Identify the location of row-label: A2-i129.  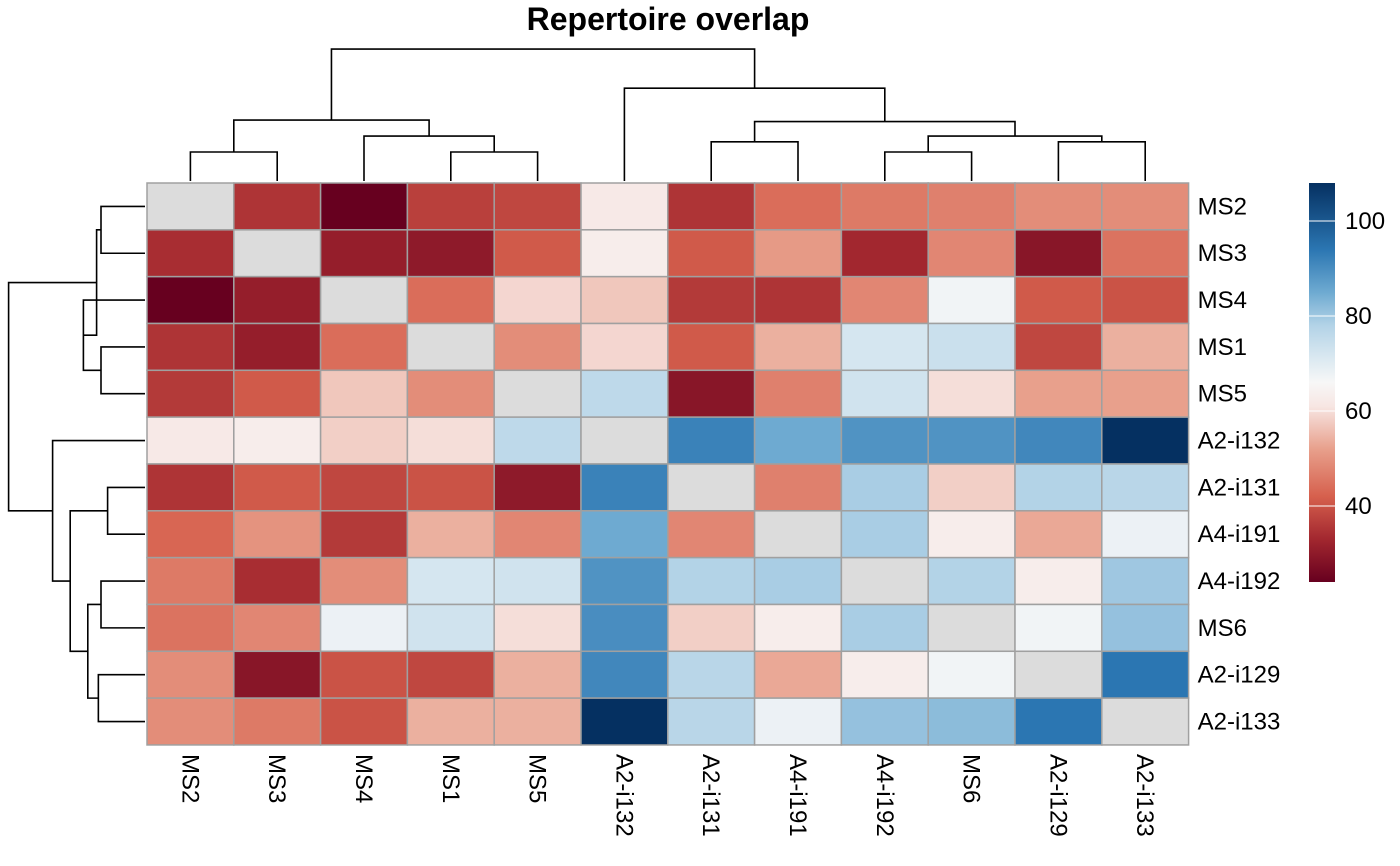
(1239, 675).